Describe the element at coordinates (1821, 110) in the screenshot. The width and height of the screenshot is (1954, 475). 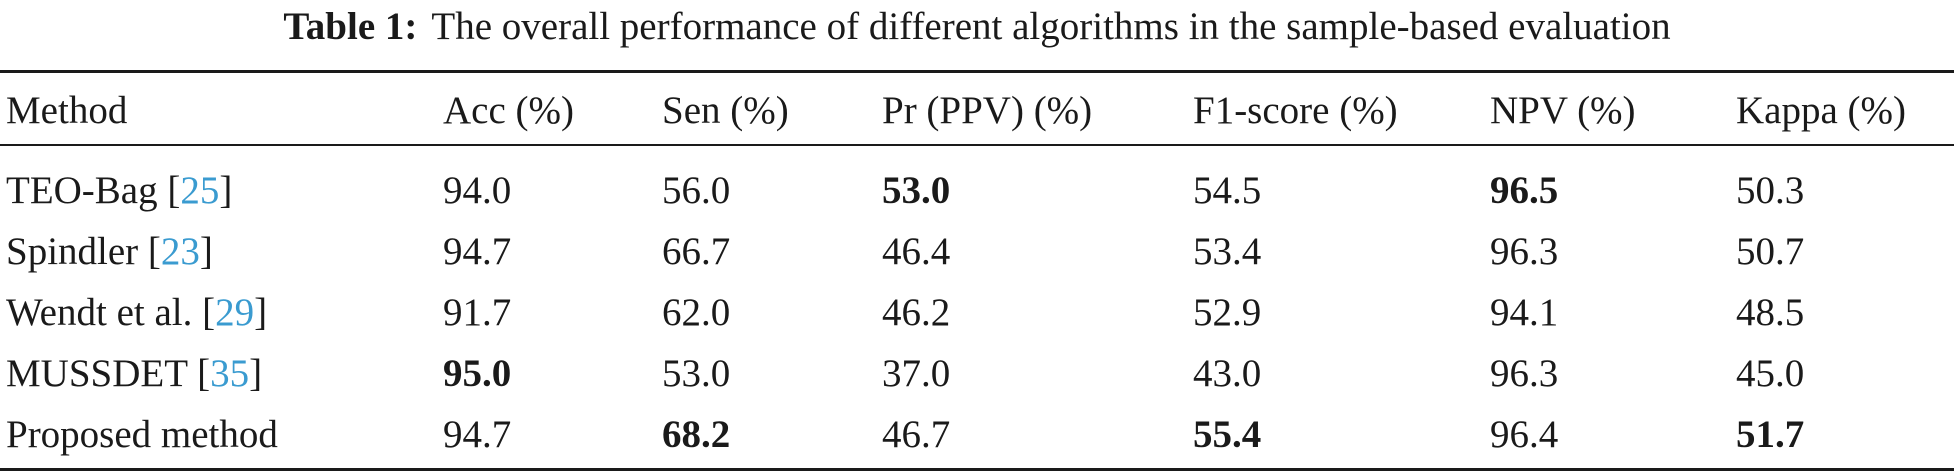
I see `header-kappa: Kappa (%)` at that location.